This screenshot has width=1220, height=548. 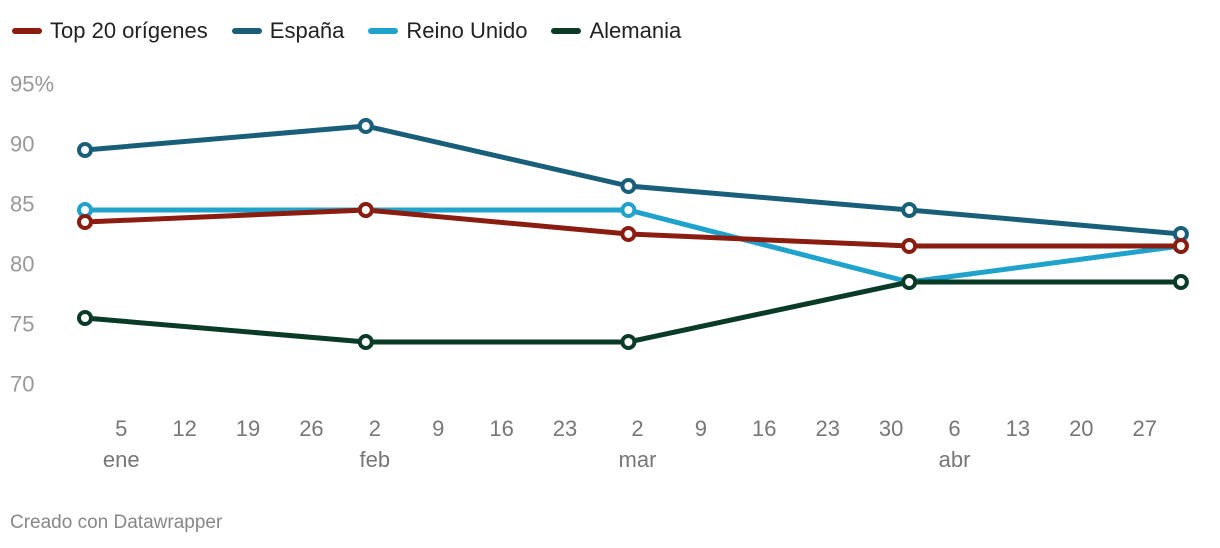 What do you see at coordinates (635, 30) in the screenshot?
I see `legend-label: Alemania` at bounding box center [635, 30].